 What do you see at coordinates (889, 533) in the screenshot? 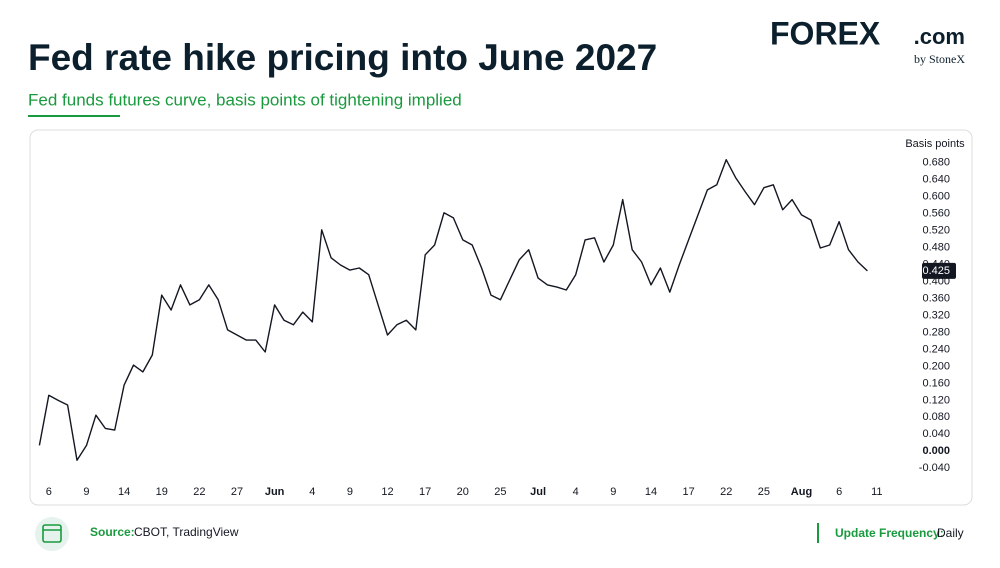
I see `frequency-label: Update Frequency:` at bounding box center [889, 533].